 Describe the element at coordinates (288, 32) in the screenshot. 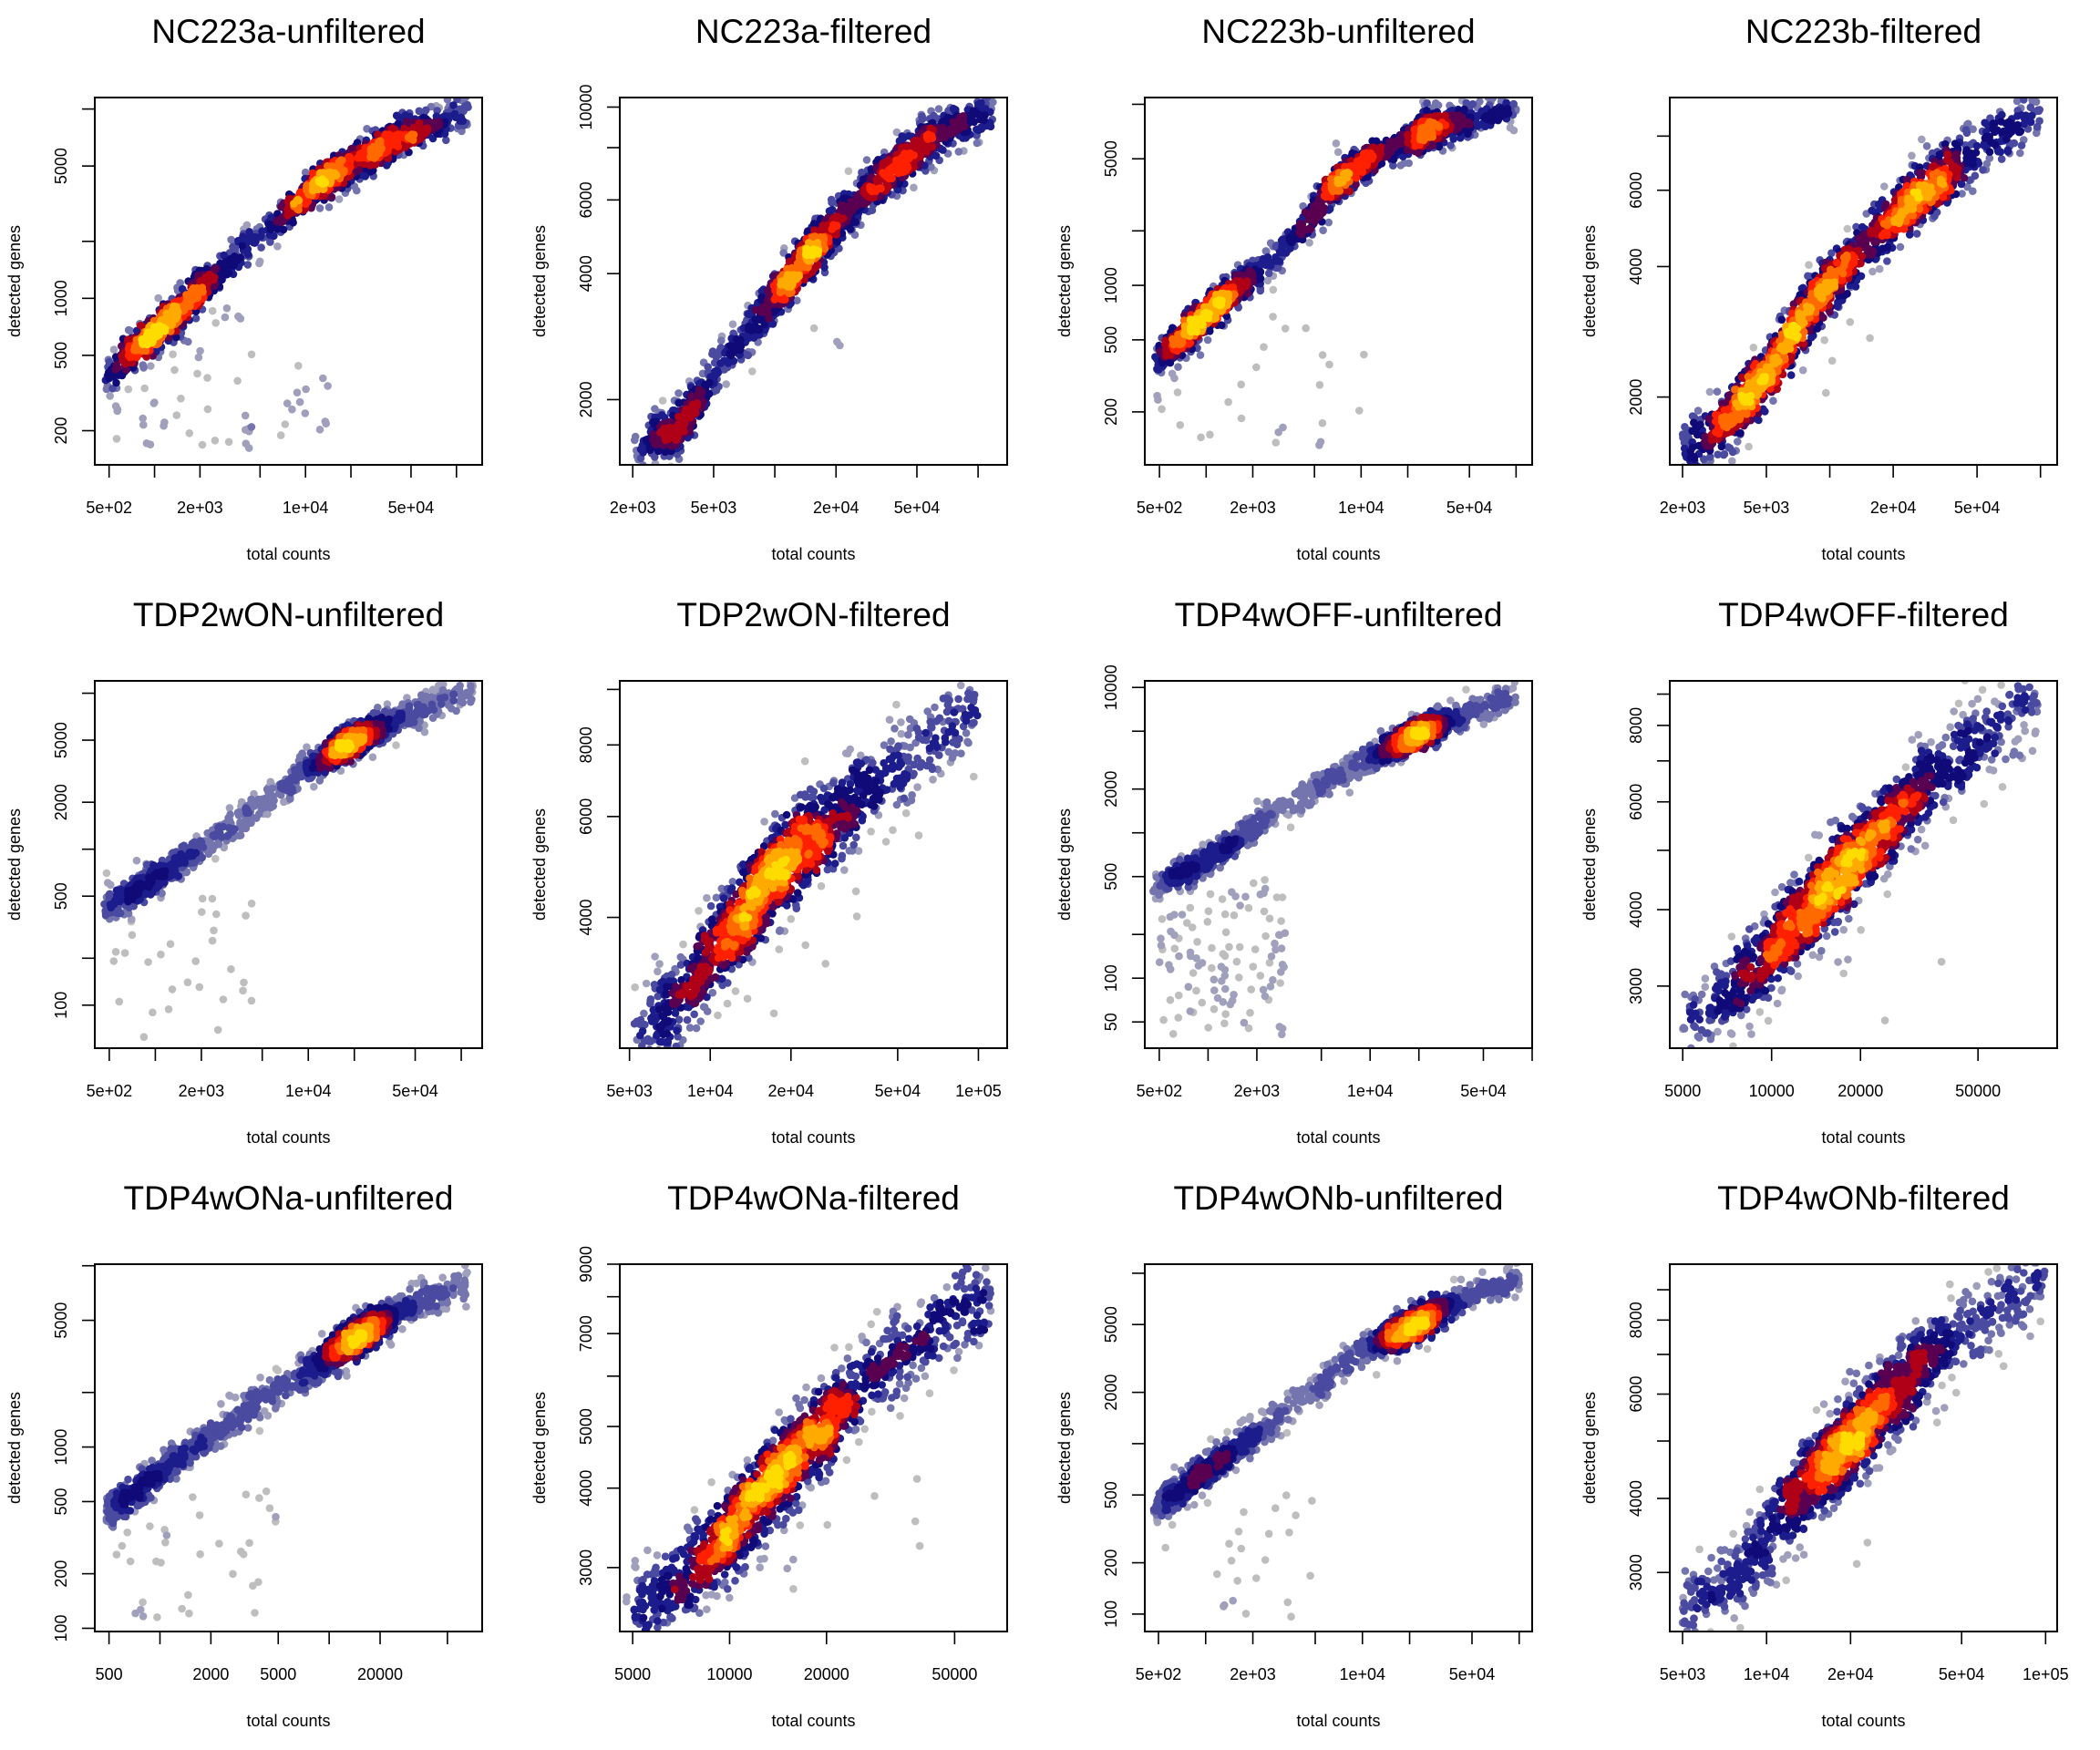

I see `plot-title: NC223a-unfiltered` at that location.